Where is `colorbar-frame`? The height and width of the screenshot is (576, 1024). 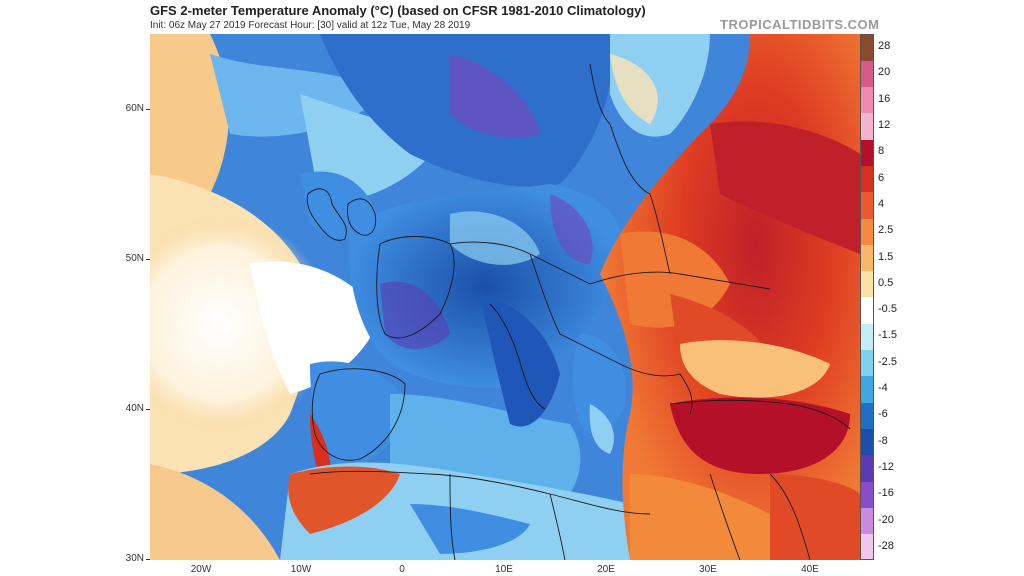 colorbar-frame is located at coordinates (867, 297).